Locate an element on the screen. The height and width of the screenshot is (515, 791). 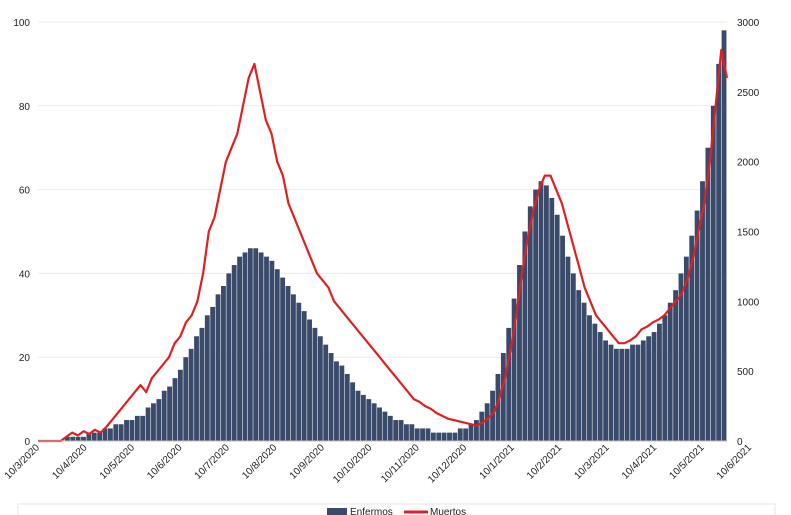
legend-swatch-enfermos is located at coordinates (337, 511).